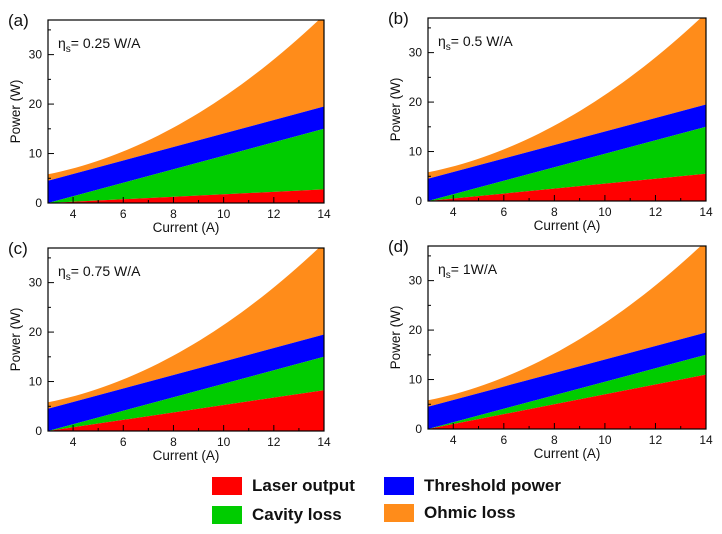 The width and height of the screenshot is (722, 534). I want to click on panel-c-xtick-label-6: 6, so click(123, 442).